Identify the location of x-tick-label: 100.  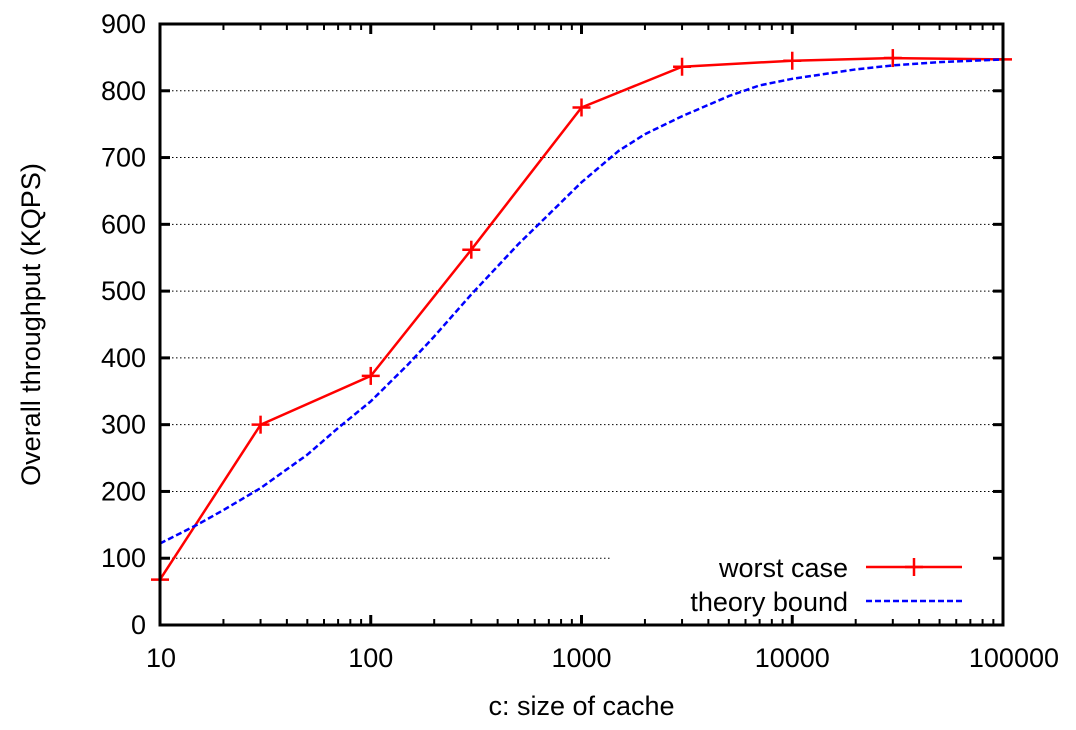
(370, 658).